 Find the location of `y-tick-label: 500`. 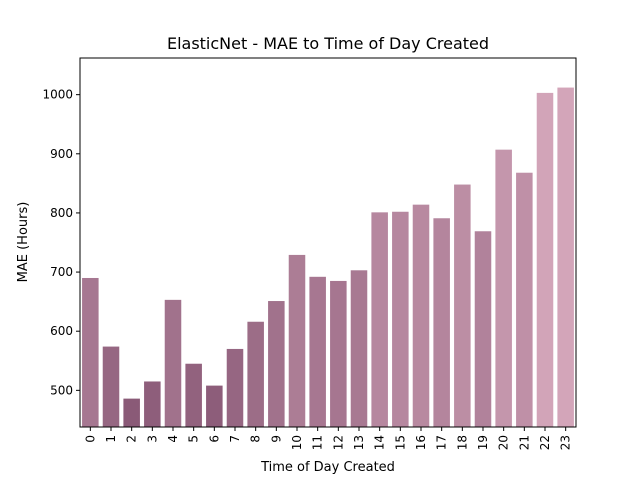

y-tick-label: 500 is located at coordinates (61, 390).